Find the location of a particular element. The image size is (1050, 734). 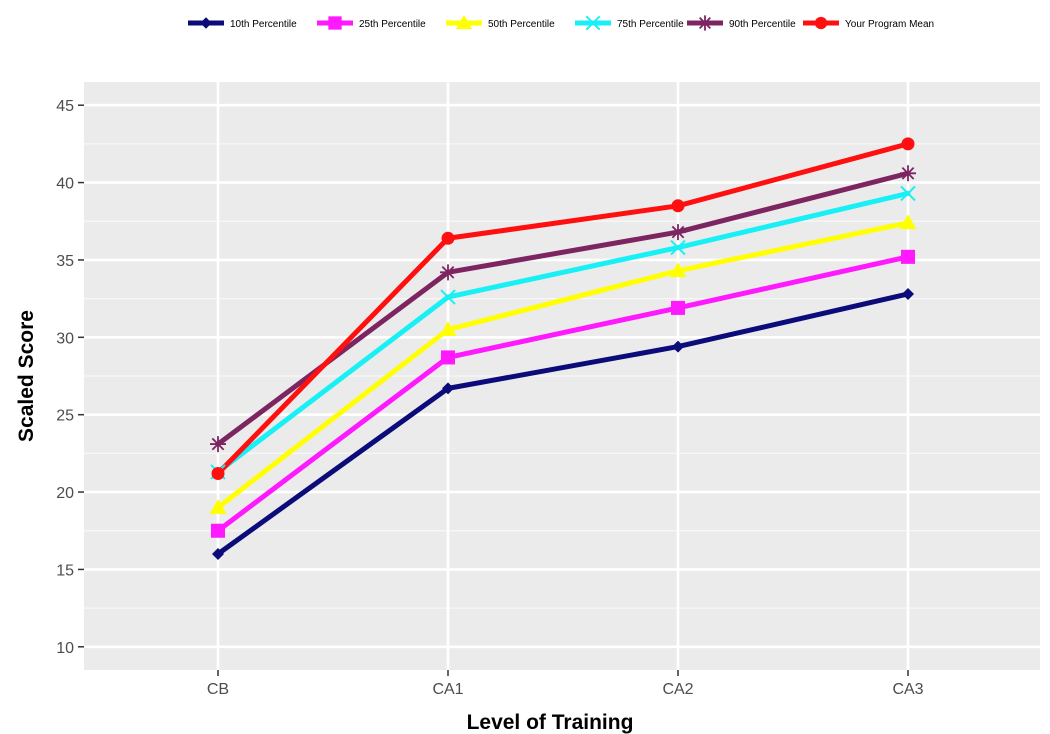

legend-label: 90th Percentile is located at coordinates (762, 24).